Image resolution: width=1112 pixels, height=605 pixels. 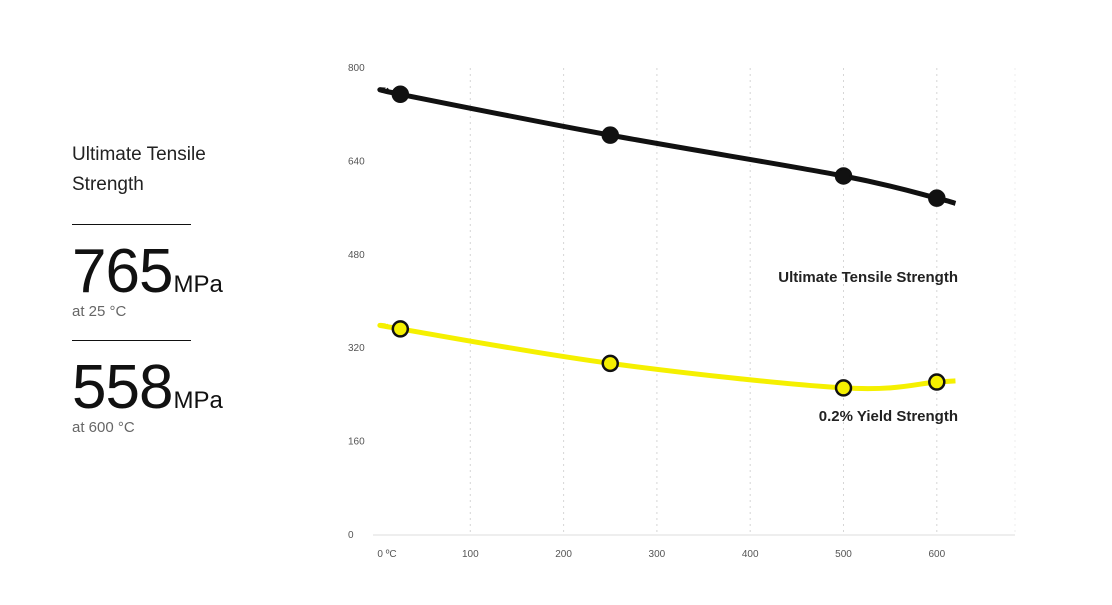 I want to click on series-label: Ultimate Tensile Strength, so click(x=868, y=277).